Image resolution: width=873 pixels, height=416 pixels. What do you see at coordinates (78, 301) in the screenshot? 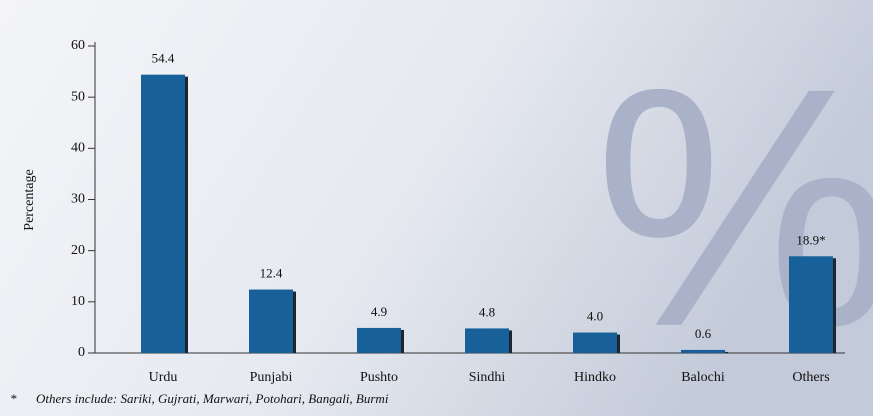
I see `y-tick-label: 10` at bounding box center [78, 301].